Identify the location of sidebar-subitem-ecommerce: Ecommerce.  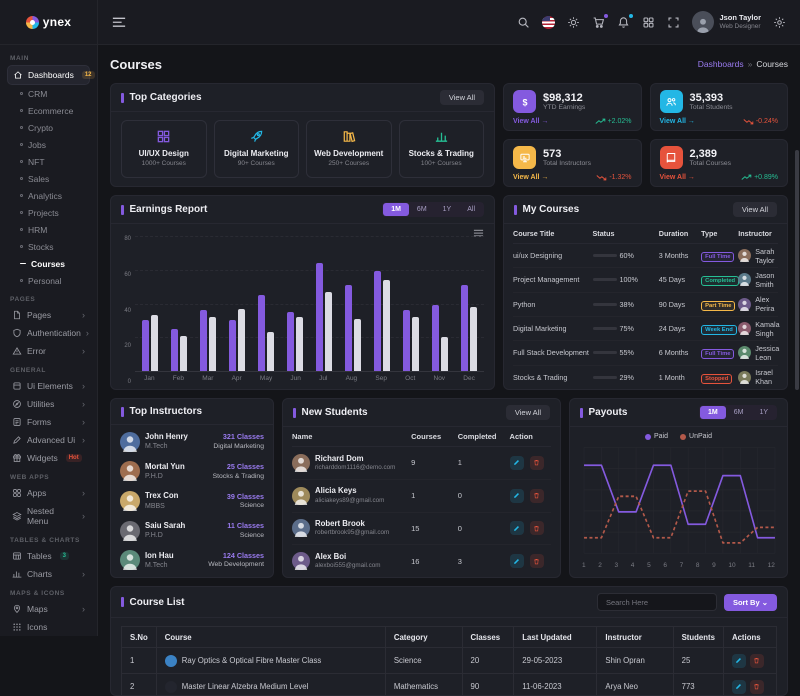
(48, 110).